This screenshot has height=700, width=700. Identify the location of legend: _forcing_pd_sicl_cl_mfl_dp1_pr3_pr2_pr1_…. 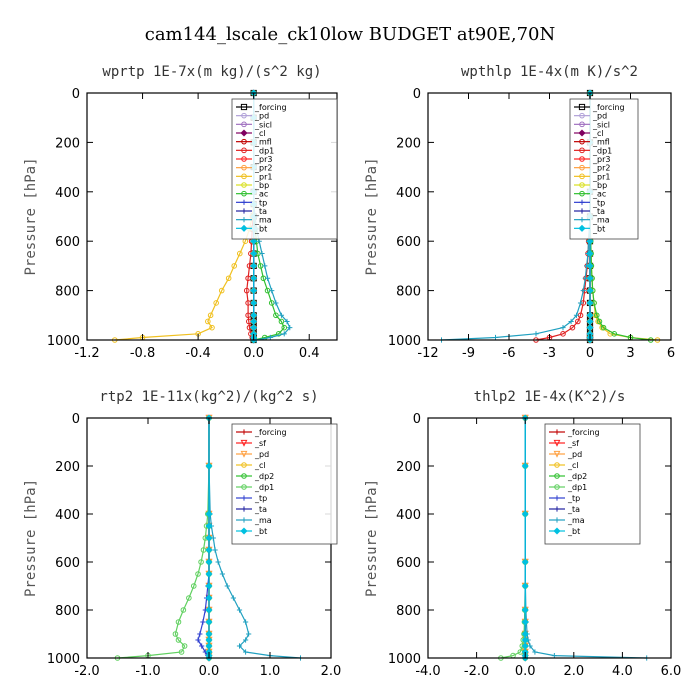
(284, 169).